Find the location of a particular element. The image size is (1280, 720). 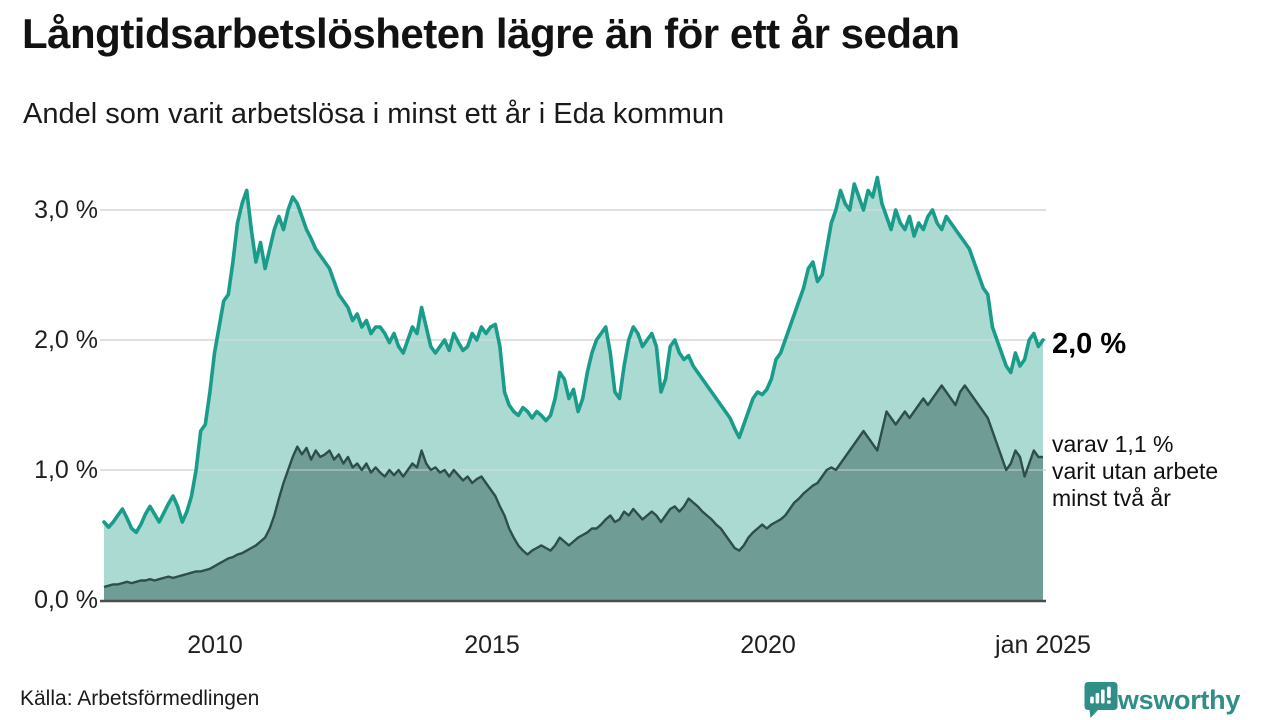

secondary-annotation-line-1: varav 1,1 % is located at coordinates (1113, 444).